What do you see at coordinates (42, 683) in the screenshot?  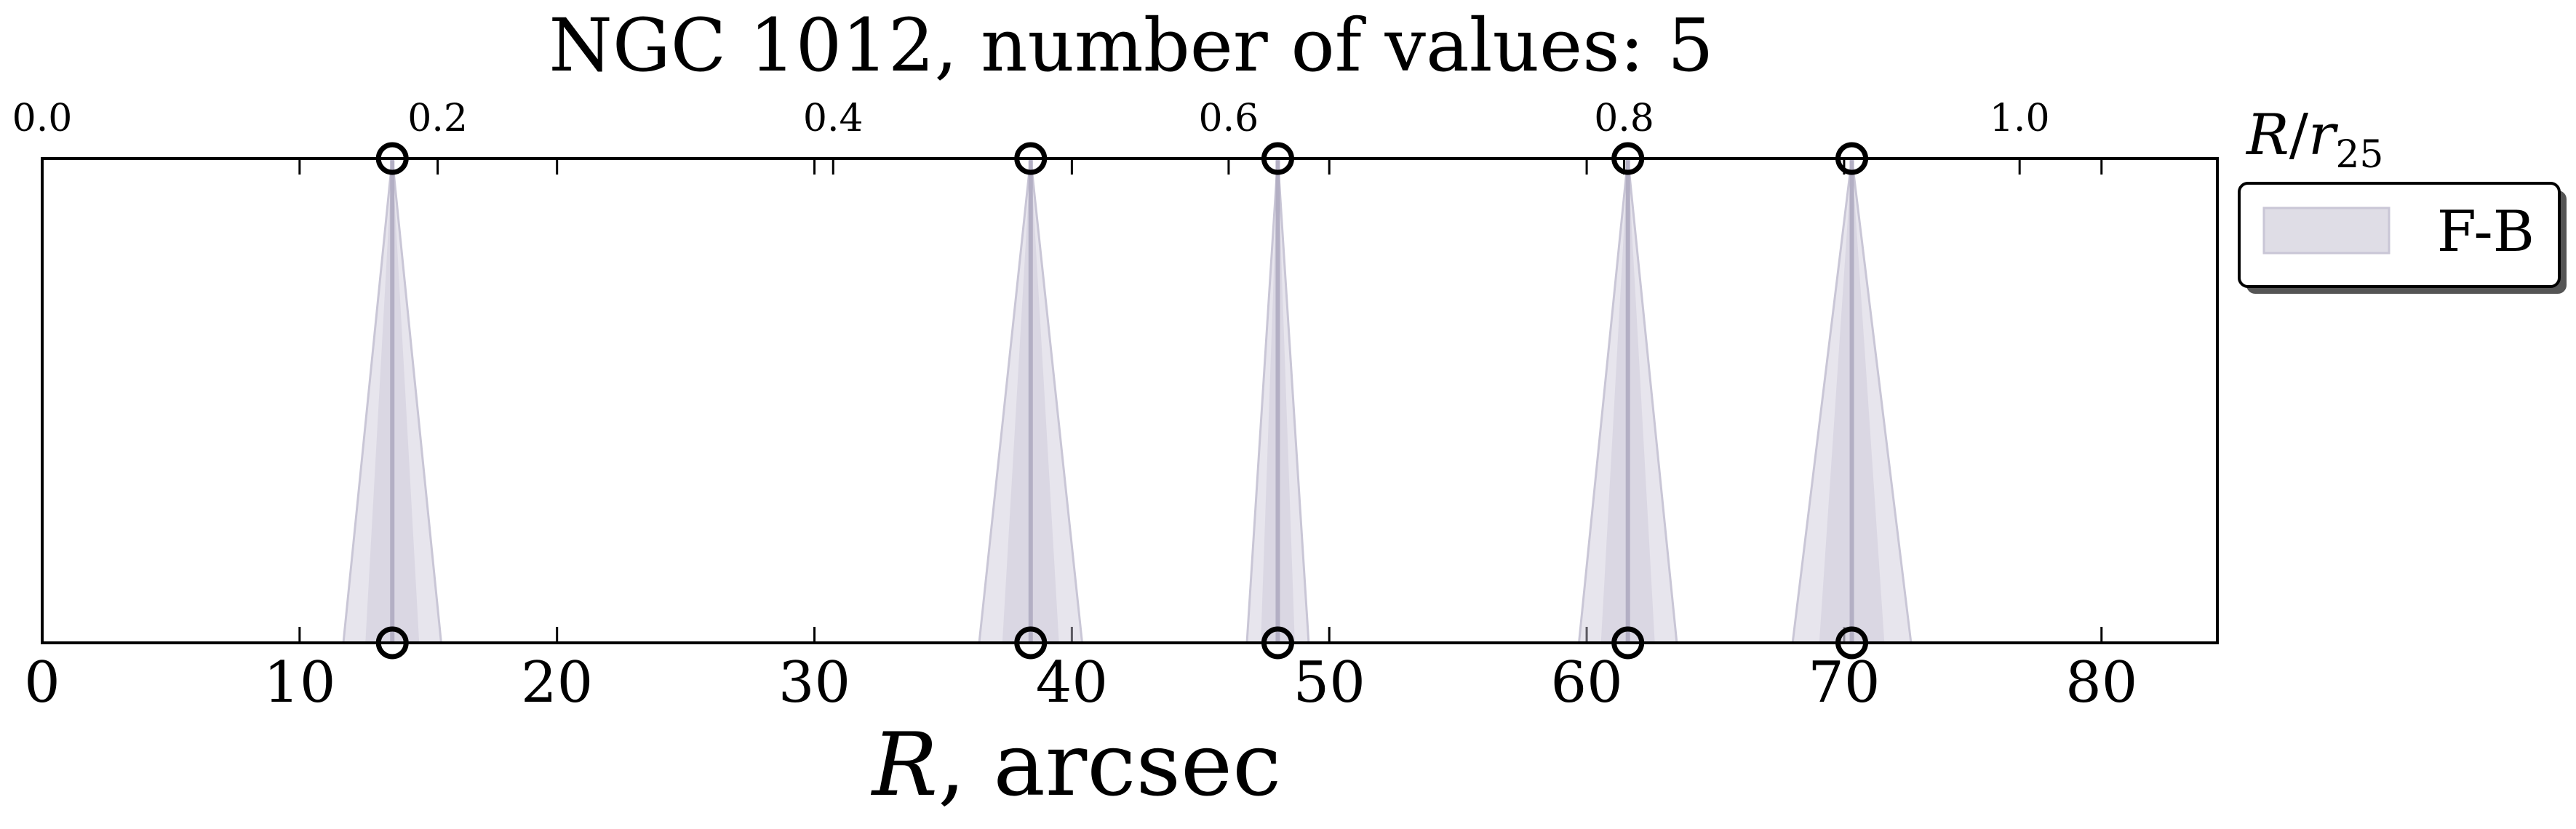 I see `x-tick-label: 0` at bounding box center [42, 683].